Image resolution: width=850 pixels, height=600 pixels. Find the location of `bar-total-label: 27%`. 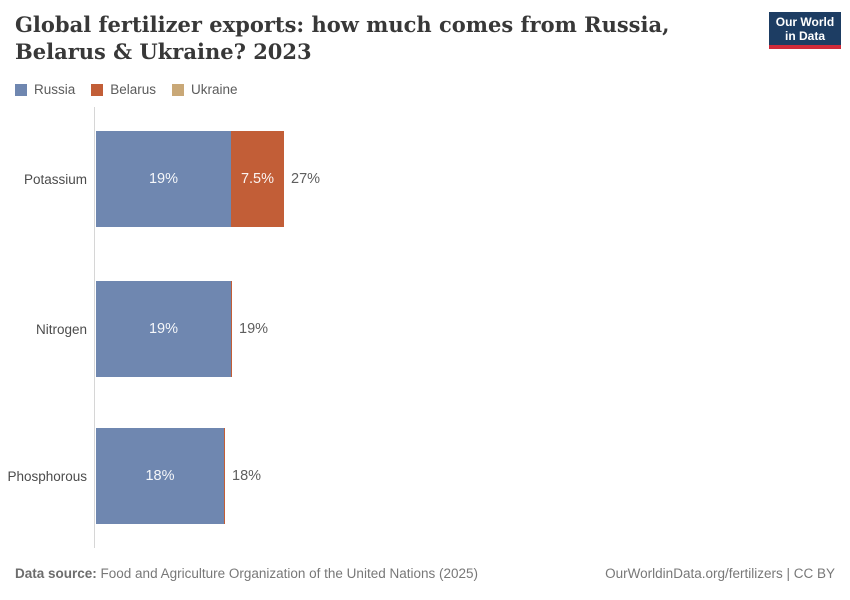

bar-total-label: 27% is located at coordinates (306, 179).